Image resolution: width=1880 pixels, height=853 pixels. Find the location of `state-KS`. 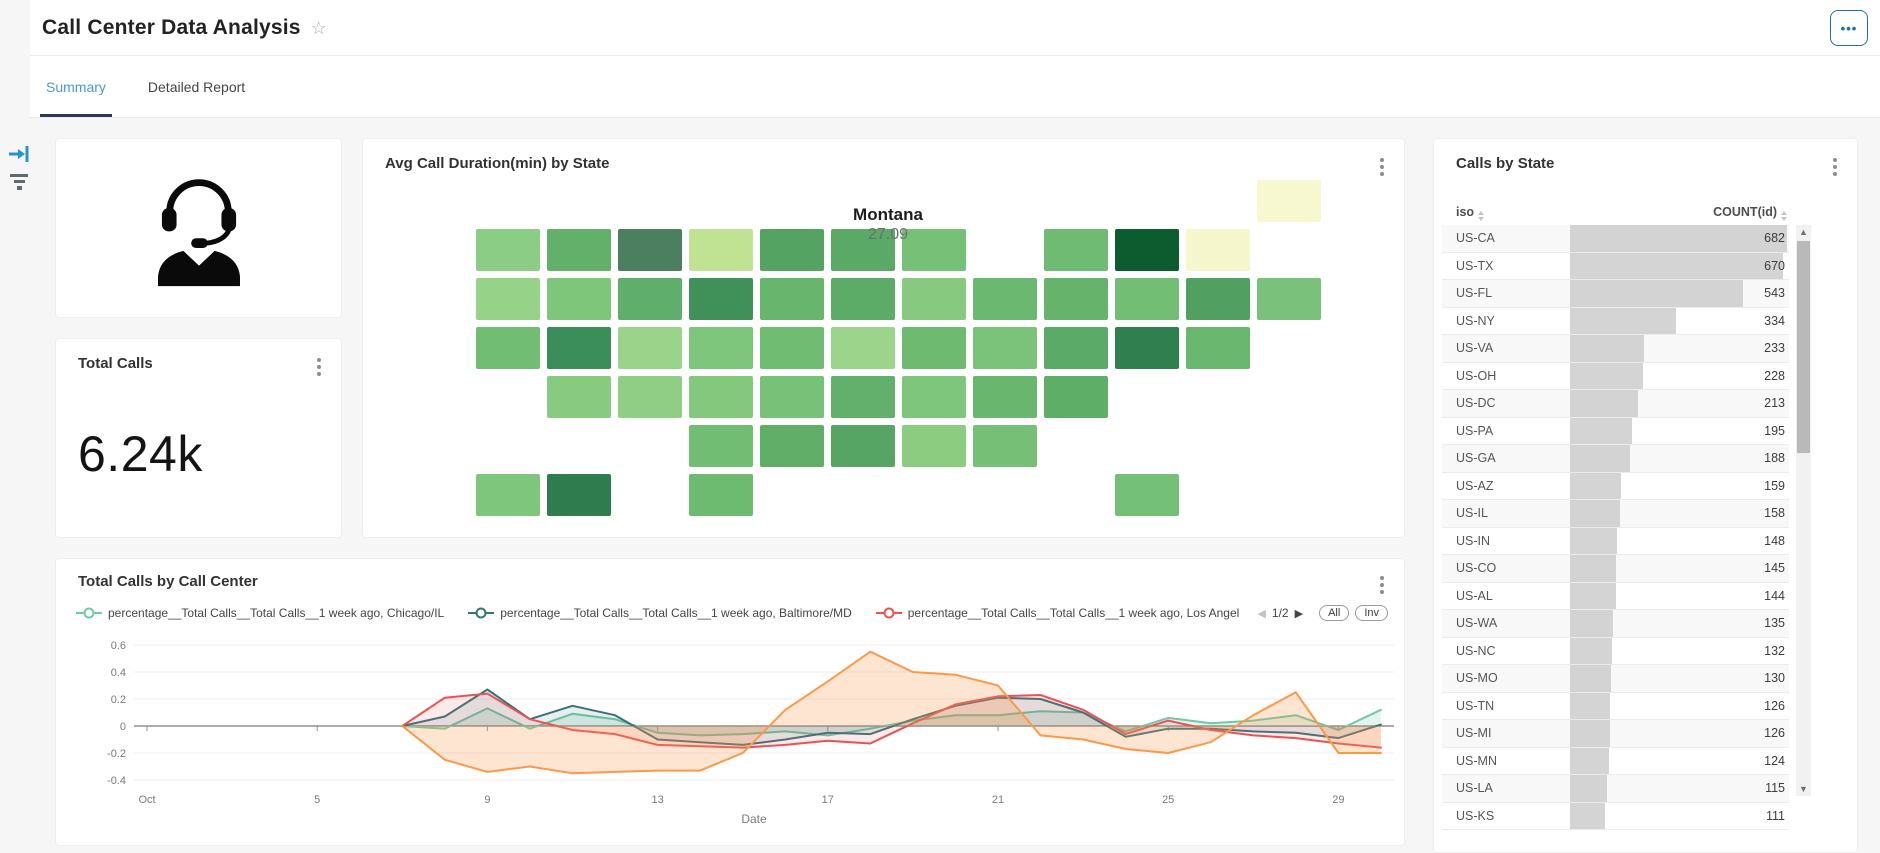

state-KS is located at coordinates (721, 397).